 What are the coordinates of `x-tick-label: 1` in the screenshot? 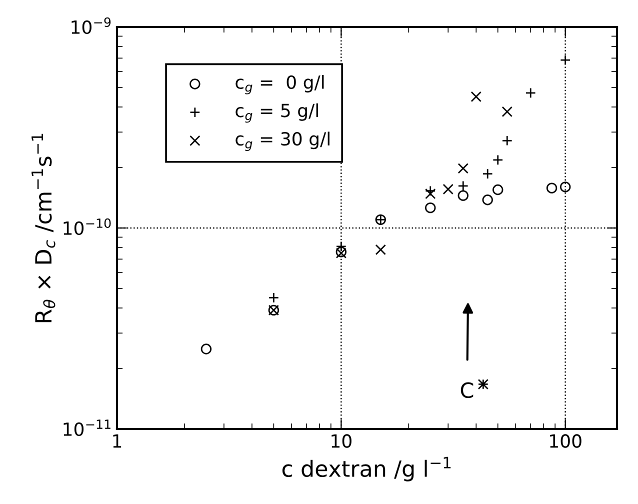 It's located at (117, 441).